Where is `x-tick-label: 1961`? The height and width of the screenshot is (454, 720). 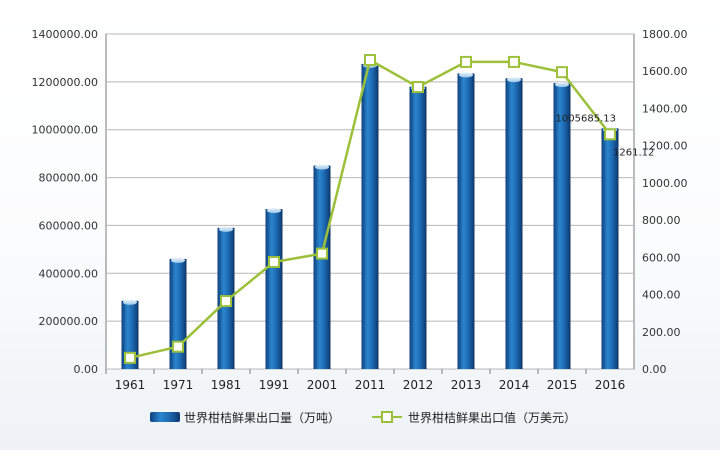
x-tick-label: 1961 is located at coordinates (130, 385).